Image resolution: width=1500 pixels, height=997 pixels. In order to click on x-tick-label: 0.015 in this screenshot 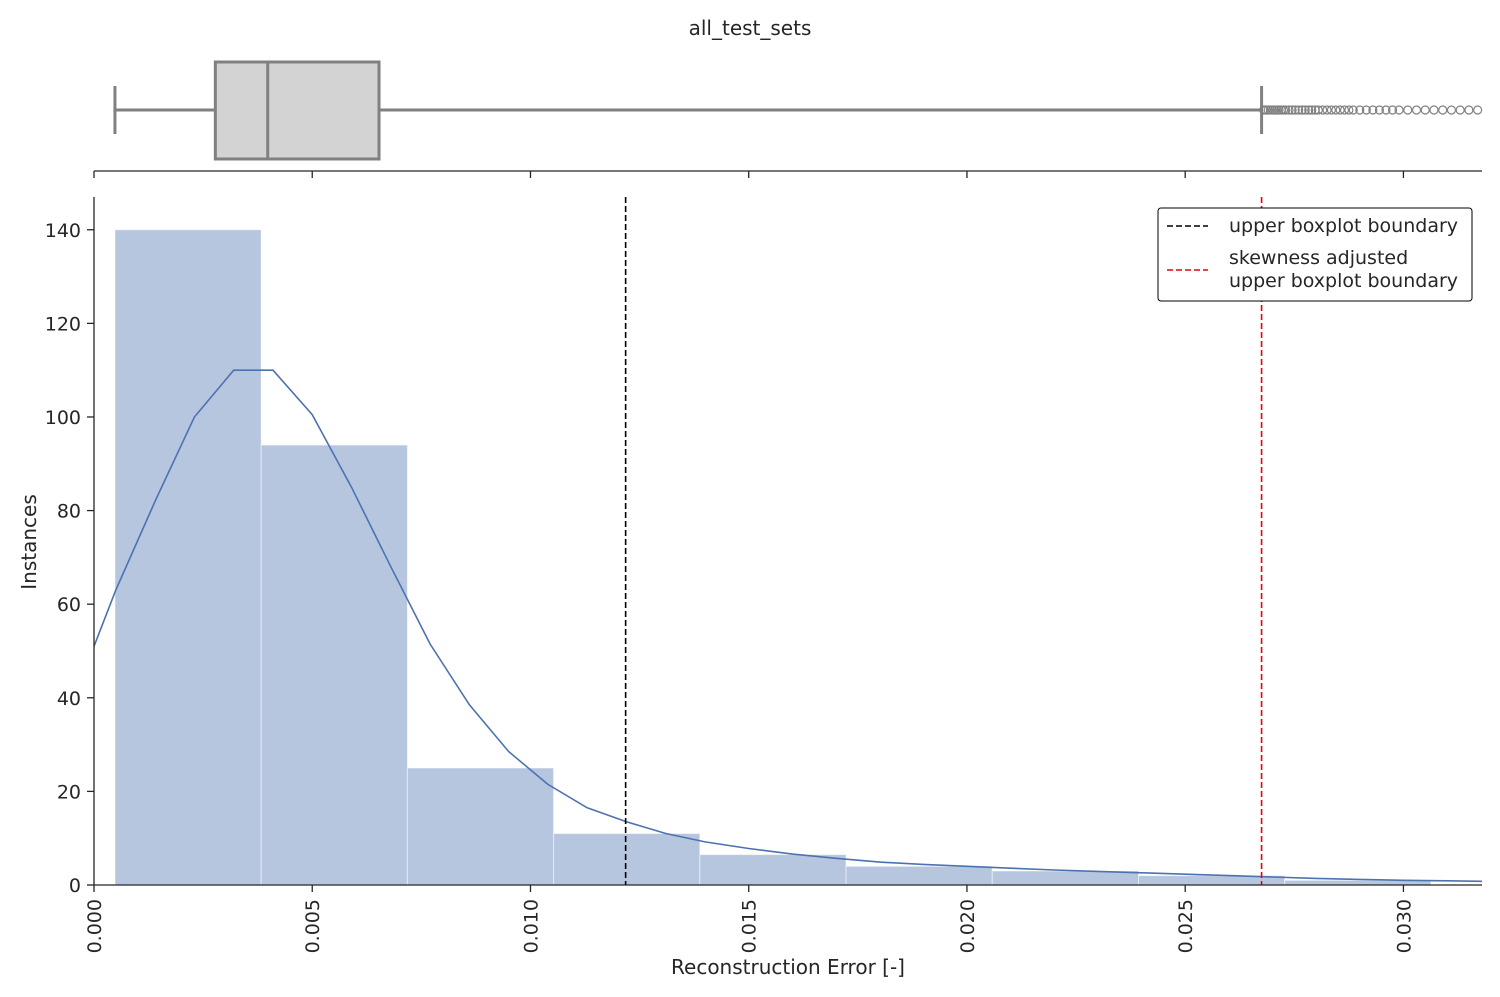, I will do `click(750, 926)`.